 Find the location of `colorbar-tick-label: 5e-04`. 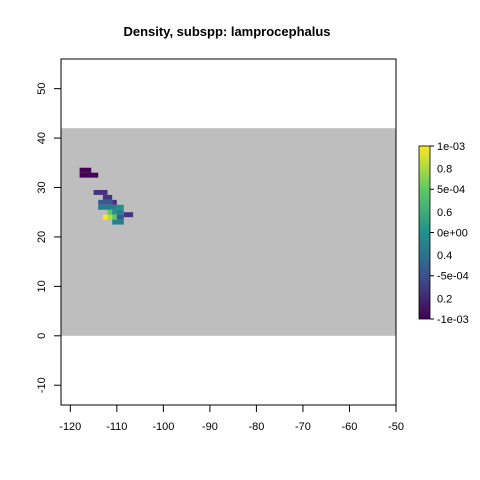

colorbar-tick-label: 5e-04 is located at coordinates (451, 190).